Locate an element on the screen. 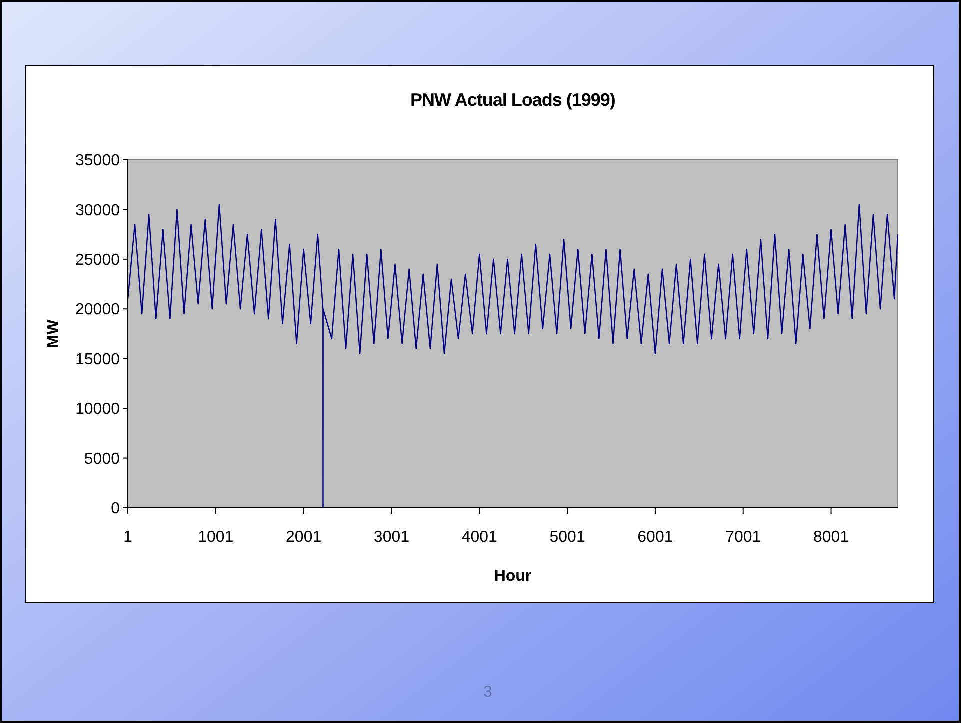 The width and height of the screenshot is (961, 723). x-tick-label: 4001 is located at coordinates (480, 537).